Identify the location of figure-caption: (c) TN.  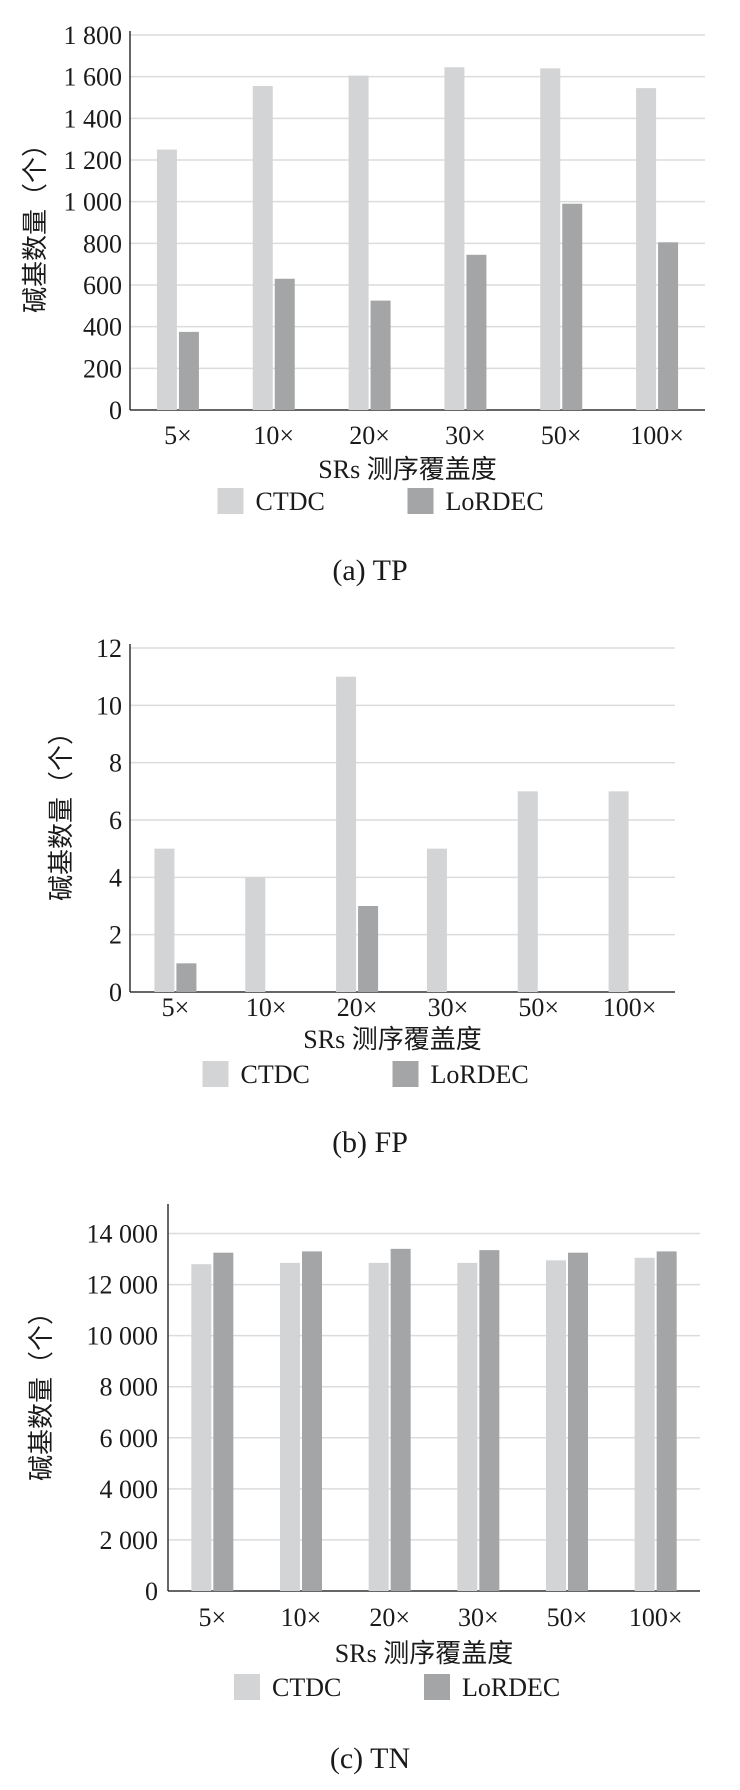
(370, 1758).